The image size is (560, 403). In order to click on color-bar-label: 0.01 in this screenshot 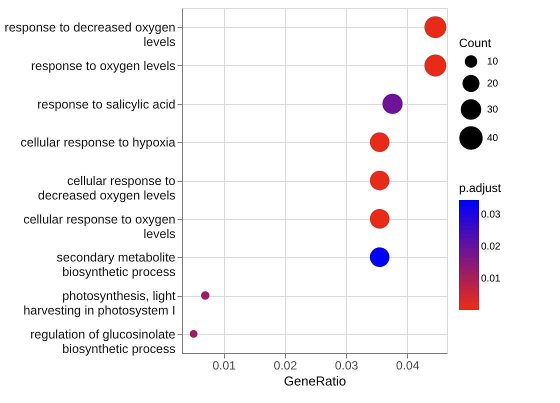, I will do `click(491, 279)`.